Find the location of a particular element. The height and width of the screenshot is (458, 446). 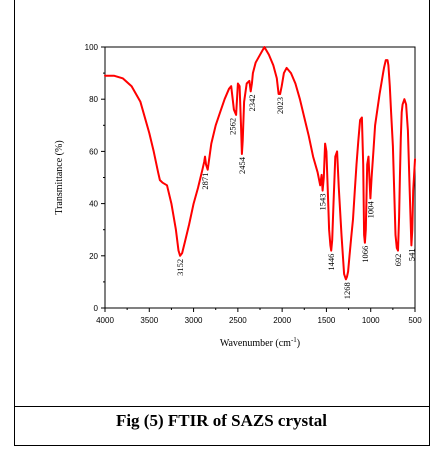

peak-label-2023: 2023 is located at coordinates (280, 105).